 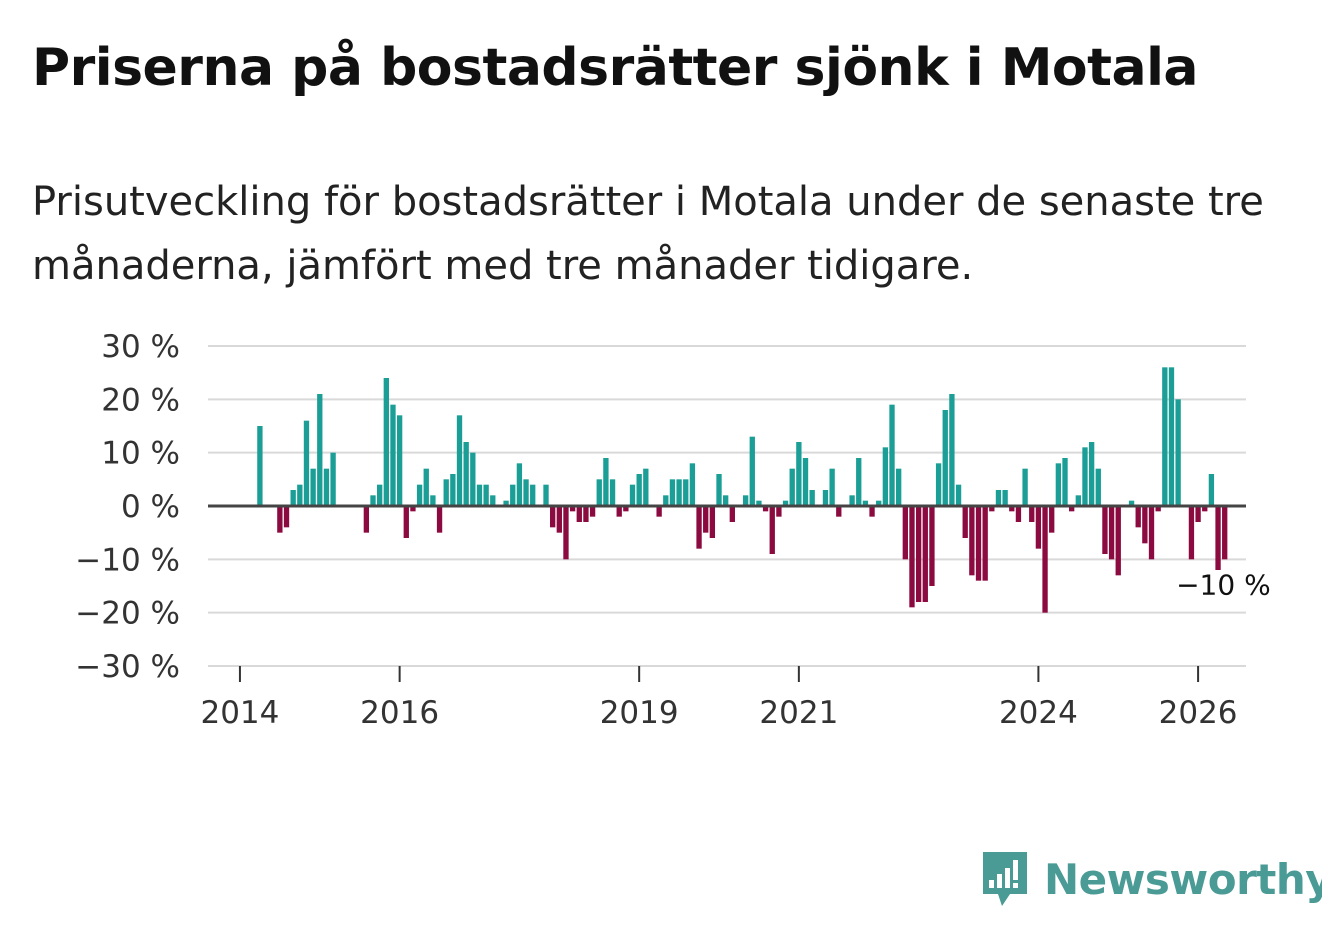 I want to click on annotations: −10 %, so click(x=1223, y=584).